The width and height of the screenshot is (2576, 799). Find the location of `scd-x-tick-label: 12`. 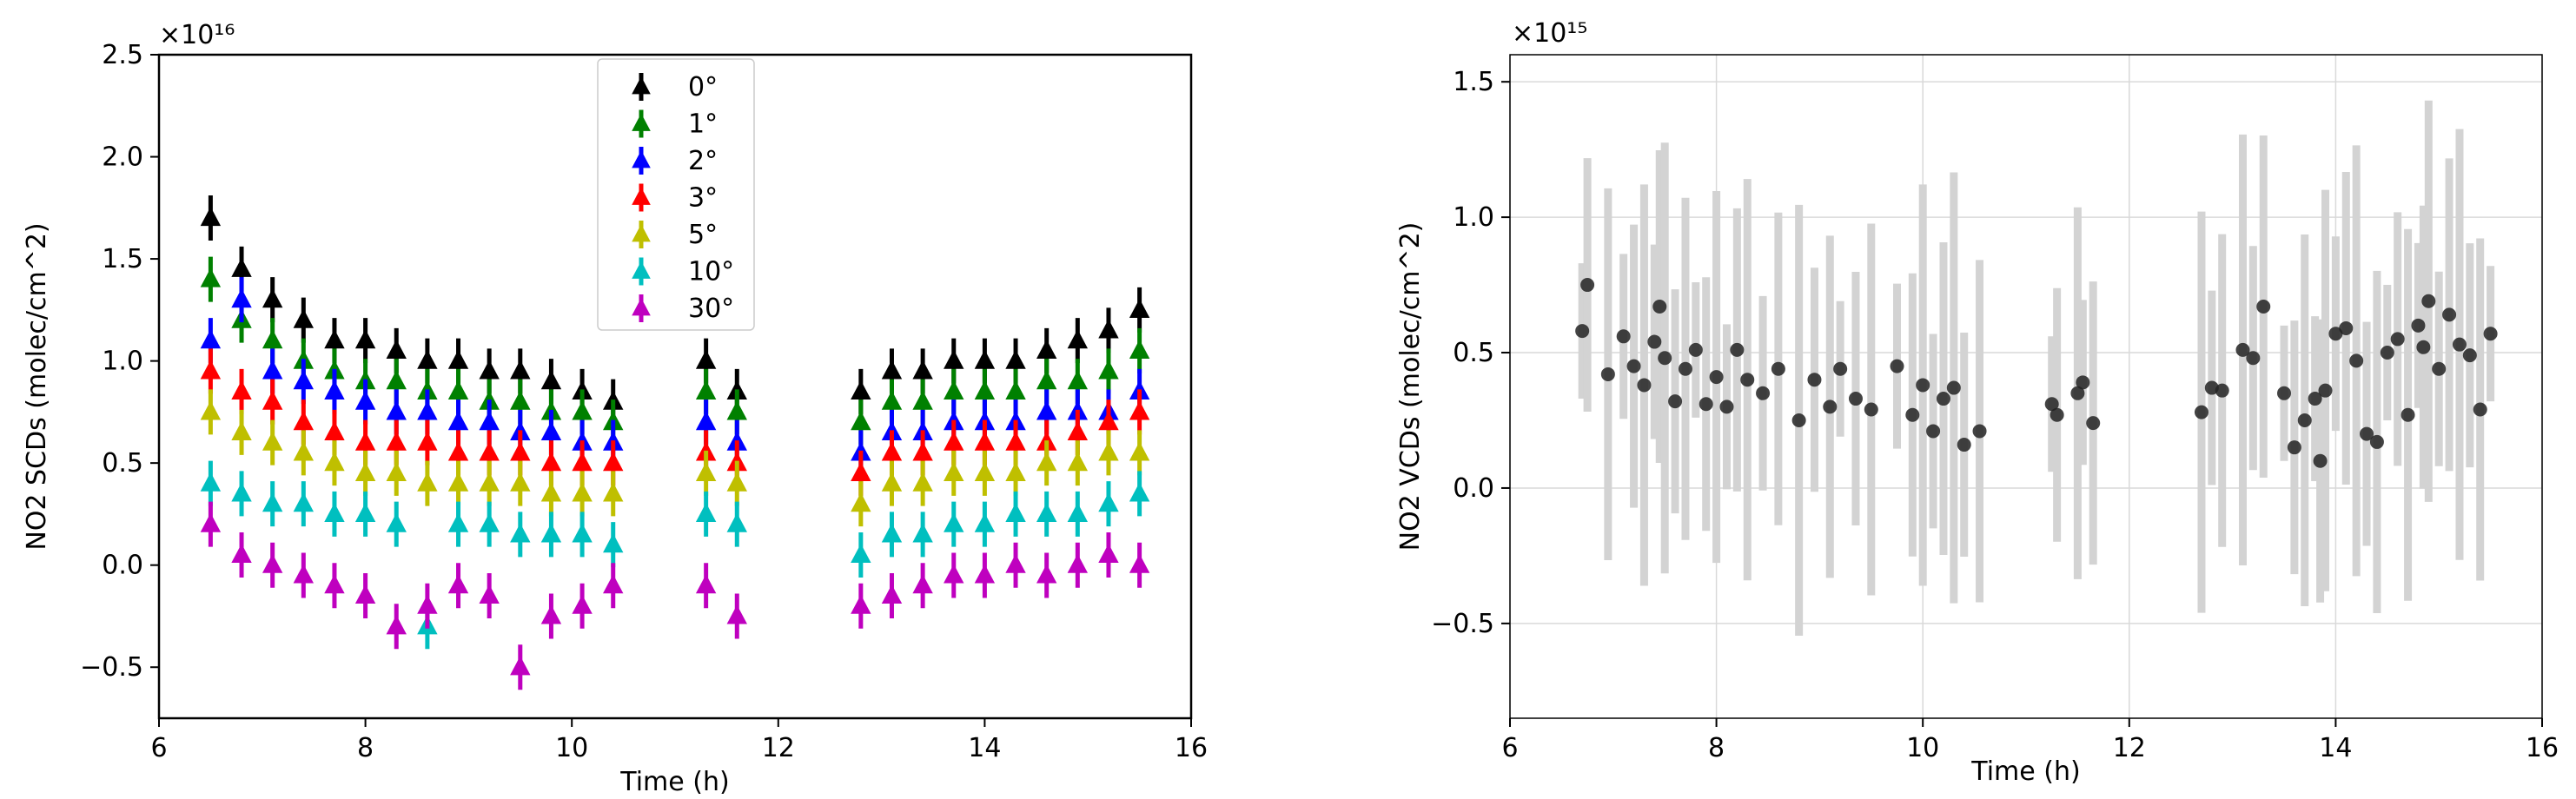

scd-x-tick-label: 12 is located at coordinates (778, 748).